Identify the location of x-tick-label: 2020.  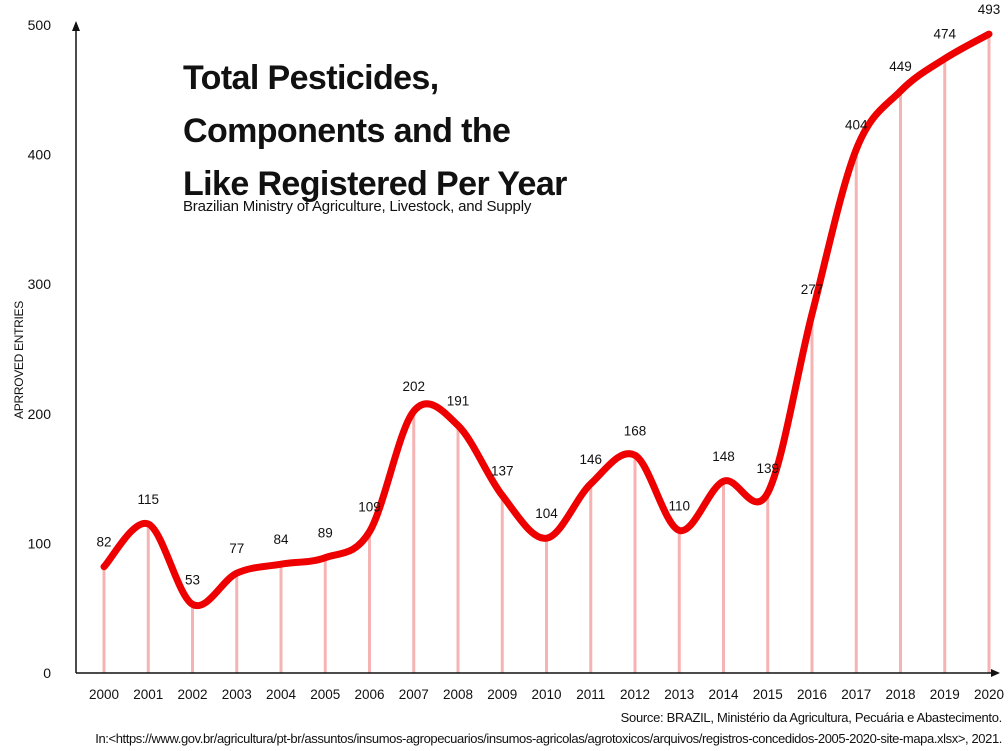
(989, 694).